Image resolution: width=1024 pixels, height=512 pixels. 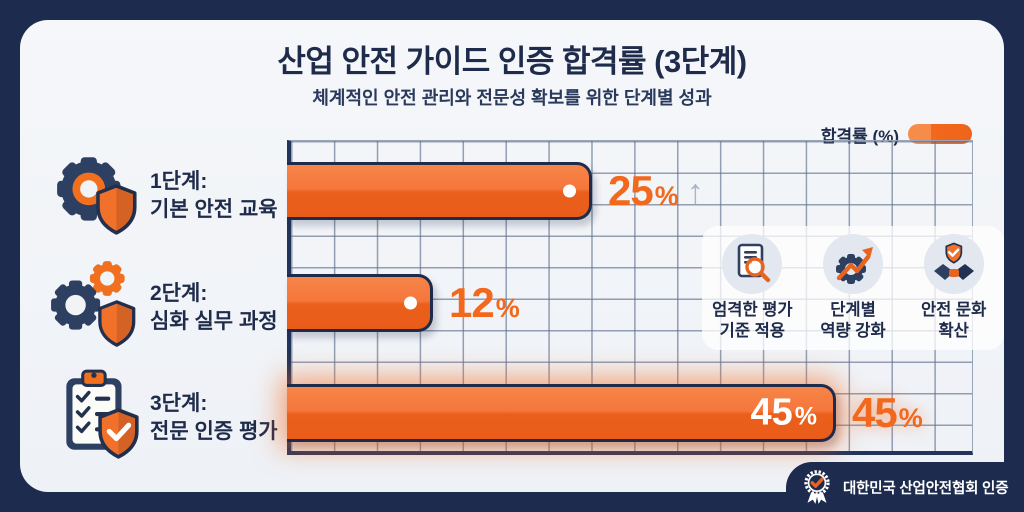 What do you see at coordinates (214, 431) in the screenshot?
I see `stage-3-subtitle: 전문 인증 평가` at bounding box center [214, 431].